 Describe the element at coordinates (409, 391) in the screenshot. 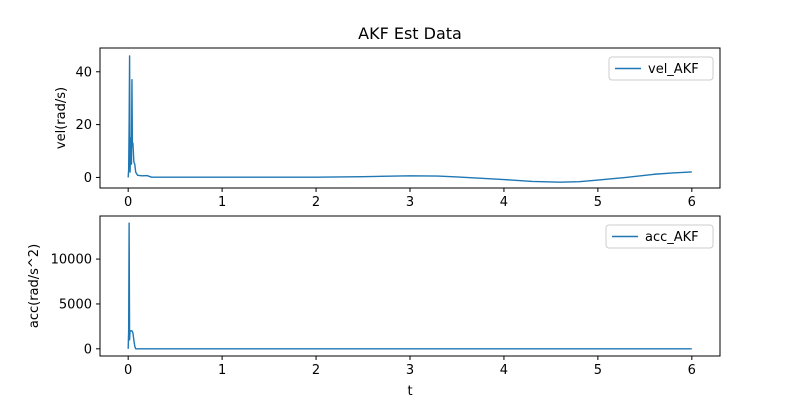

I see `x-axis-label: t` at that location.